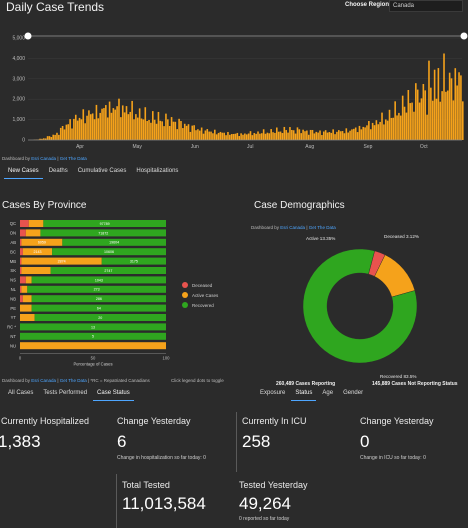  I want to click on tested-value: 11,013,584, so click(164, 503).